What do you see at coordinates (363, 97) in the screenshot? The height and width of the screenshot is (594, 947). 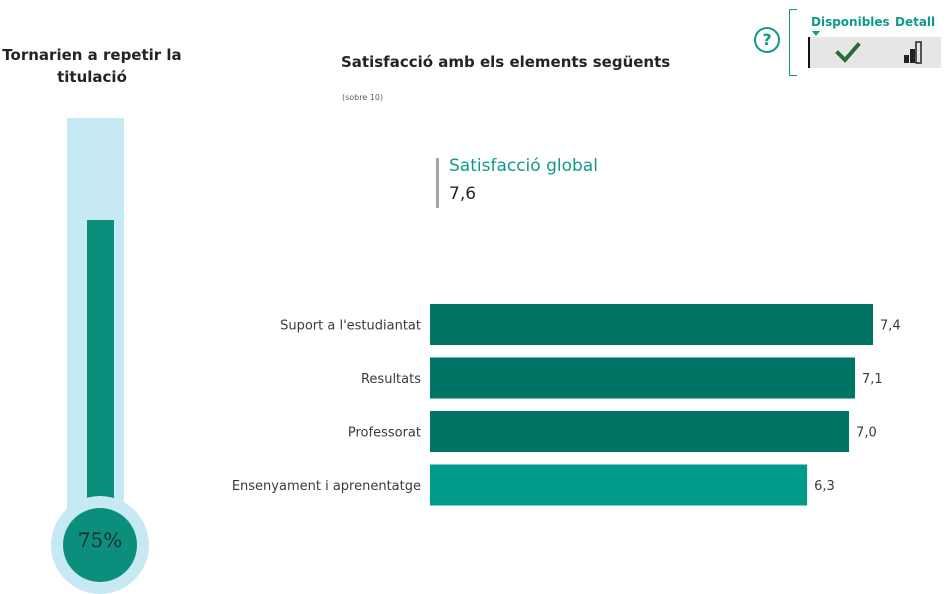 I see `chart-subtitle: (sobre 10)` at bounding box center [363, 97].